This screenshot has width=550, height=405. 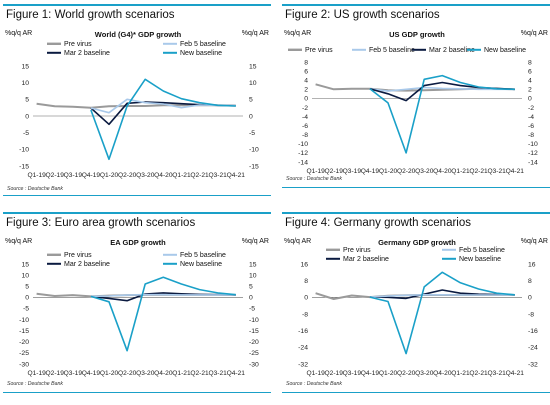 What do you see at coordinates (303, 364) in the screenshot?
I see `y-tick-label-left: -32` at bounding box center [303, 364].